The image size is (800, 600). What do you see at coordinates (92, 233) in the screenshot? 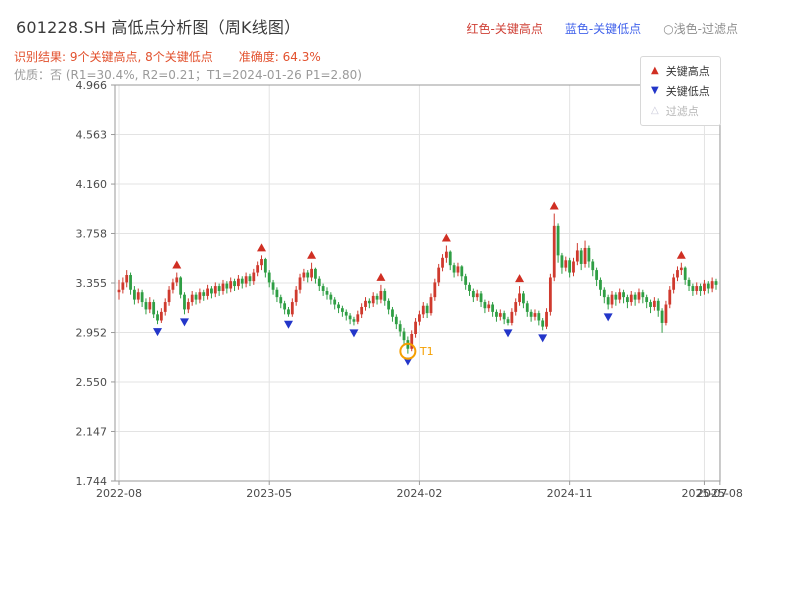
I see `svg-text: 3.758` at bounding box center [92, 233].